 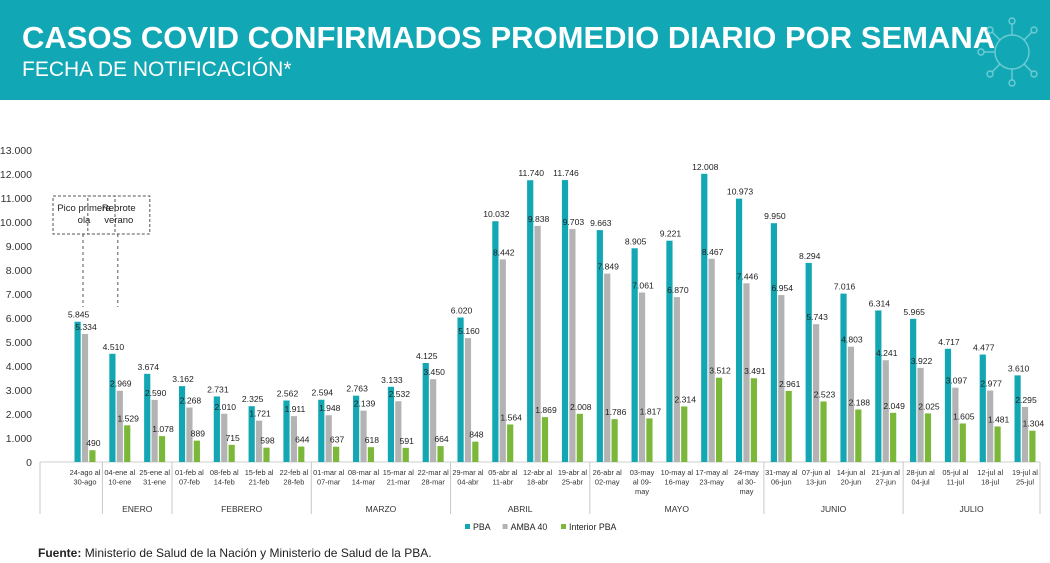 What do you see at coordinates (860, 402) in the screenshot?
I see `data-label: 2.188` at bounding box center [860, 402].